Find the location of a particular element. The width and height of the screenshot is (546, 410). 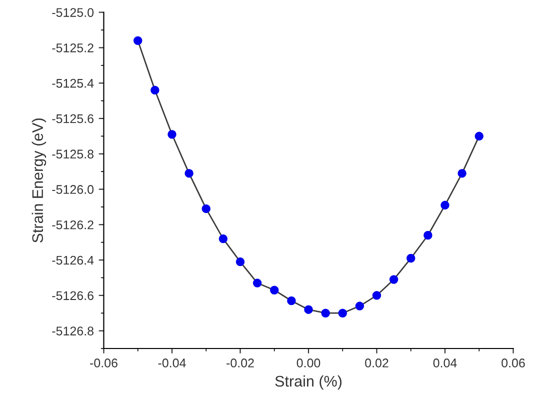

y-tick-label: -5126.4 is located at coordinates (73, 260).